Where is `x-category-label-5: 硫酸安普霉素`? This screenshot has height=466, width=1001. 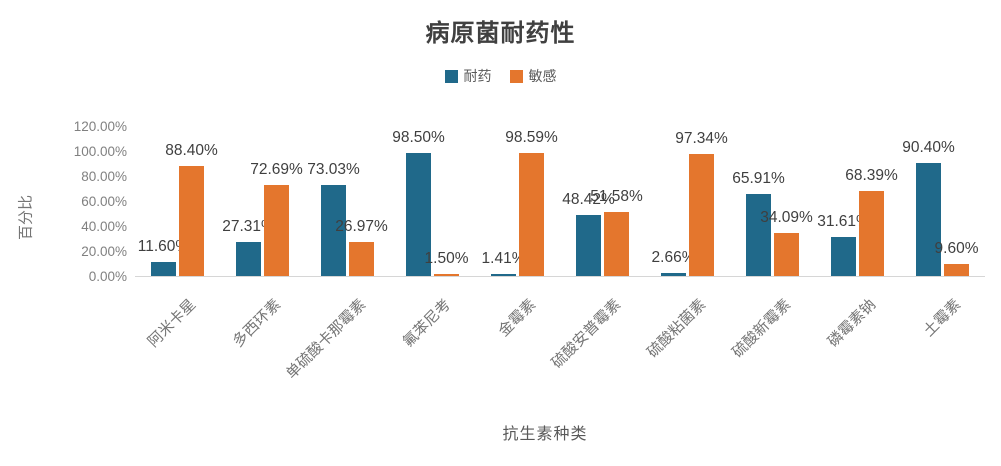
x-category-label-5: 硫酸安普霉素 is located at coordinates (586, 334).